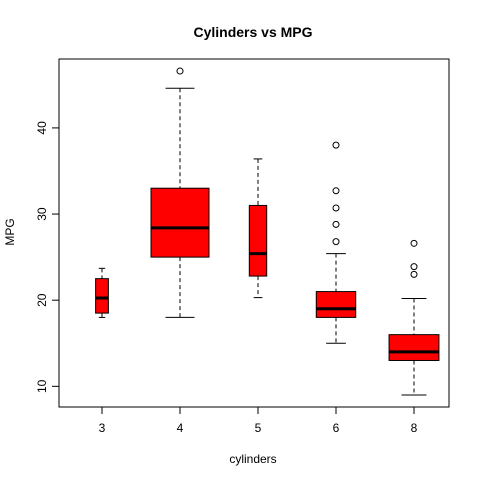 The image size is (480, 480). I want to click on x-tick-label: 5, so click(258, 428).